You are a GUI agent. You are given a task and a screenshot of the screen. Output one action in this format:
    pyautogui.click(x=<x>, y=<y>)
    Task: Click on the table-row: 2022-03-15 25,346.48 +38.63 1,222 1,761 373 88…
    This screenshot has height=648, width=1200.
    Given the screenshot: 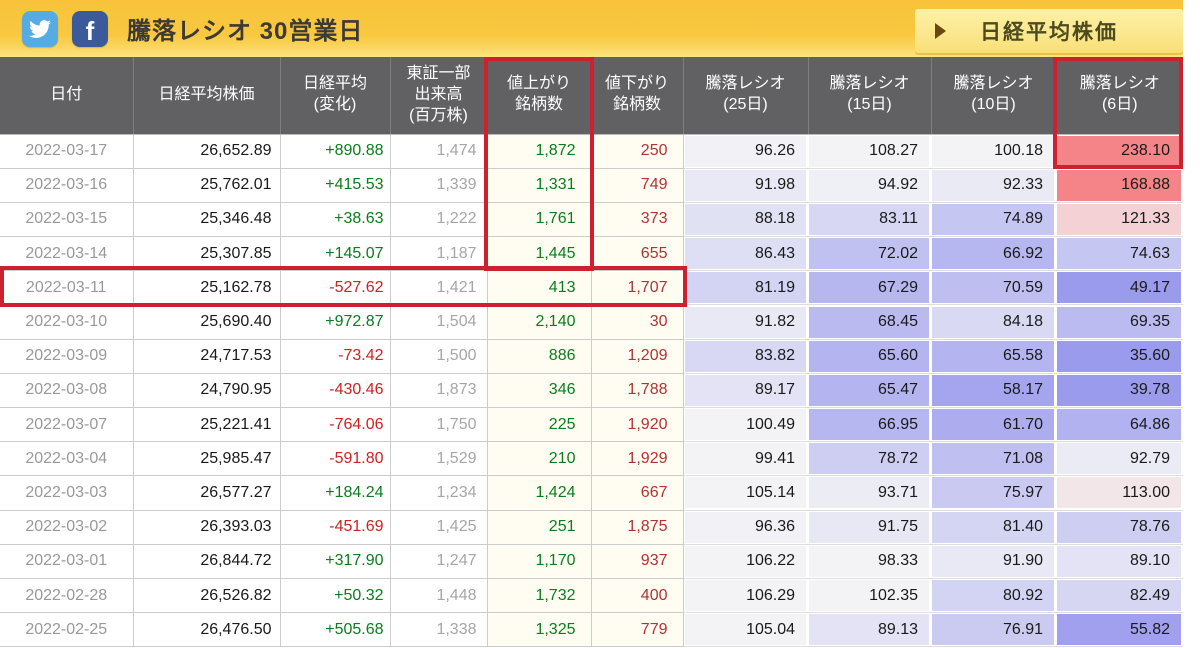 What is the action you would take?
    pyautogui.click(x=591, y=220)
    